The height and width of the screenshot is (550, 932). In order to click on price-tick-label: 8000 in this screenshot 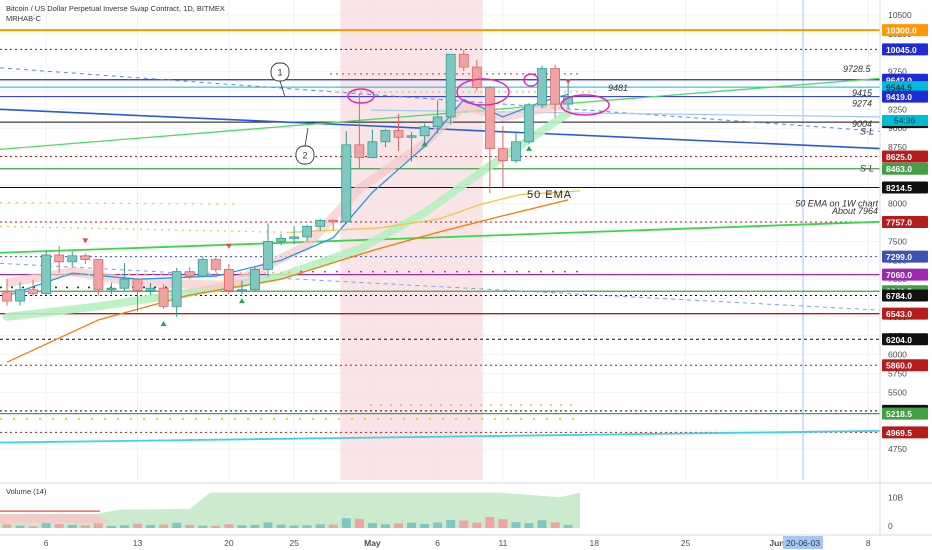, I will do `click(897, 204)`.